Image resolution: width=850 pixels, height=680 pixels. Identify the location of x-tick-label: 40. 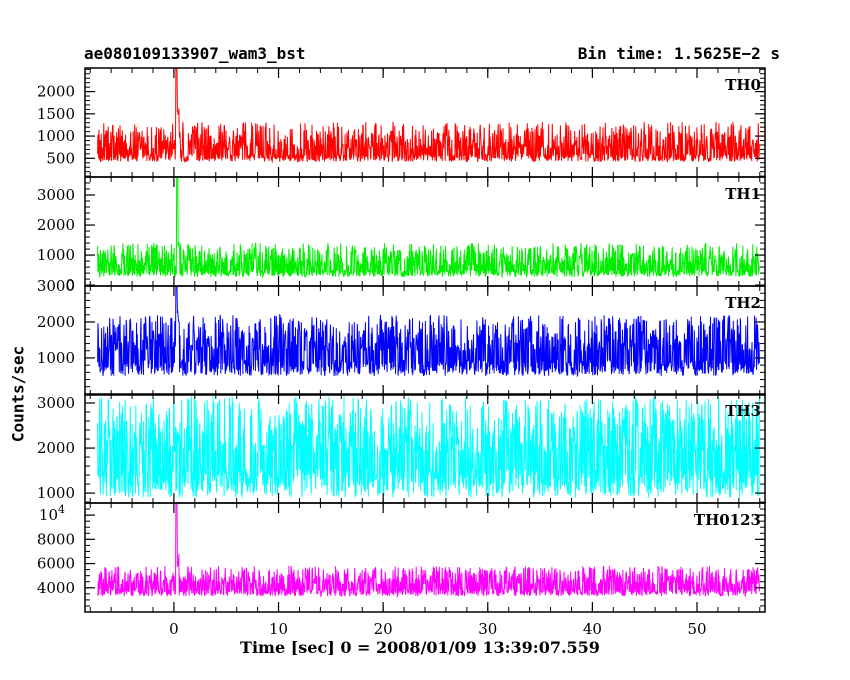
(592, 629).